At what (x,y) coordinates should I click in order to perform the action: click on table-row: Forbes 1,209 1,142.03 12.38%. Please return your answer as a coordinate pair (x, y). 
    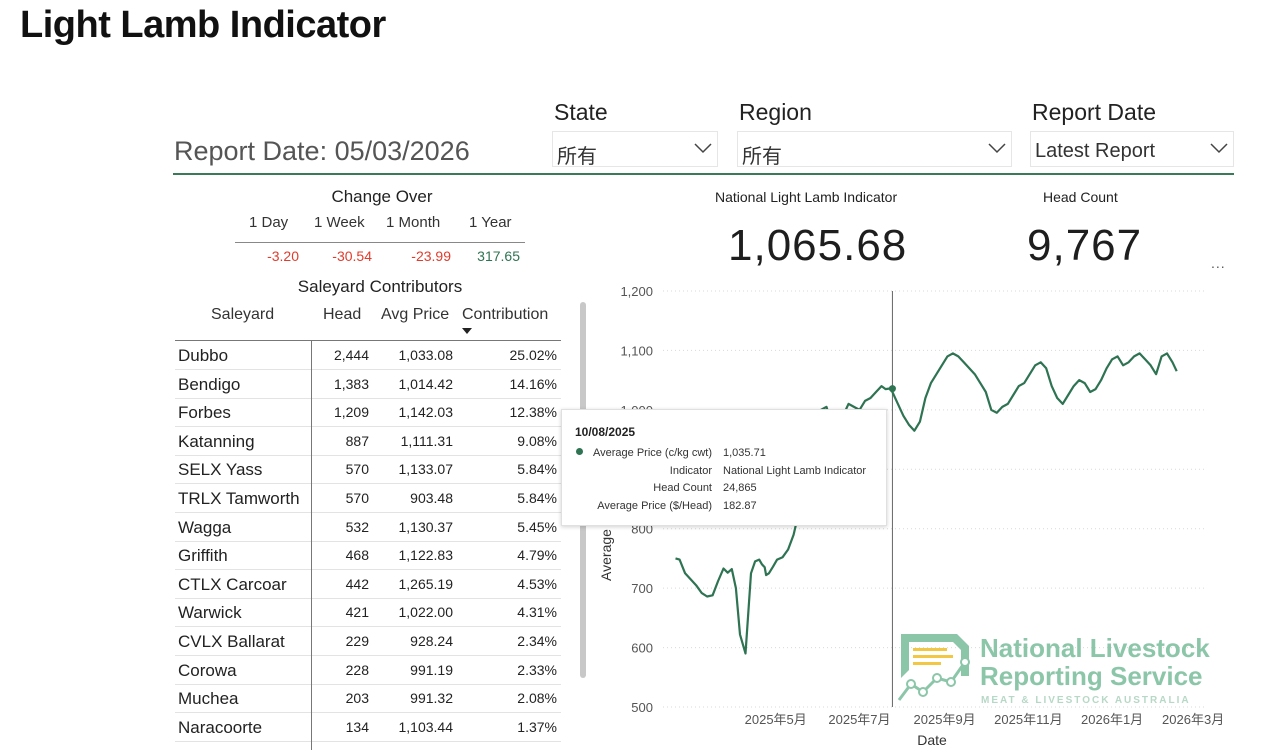
    Looking at the image, I should click on (368, 413).